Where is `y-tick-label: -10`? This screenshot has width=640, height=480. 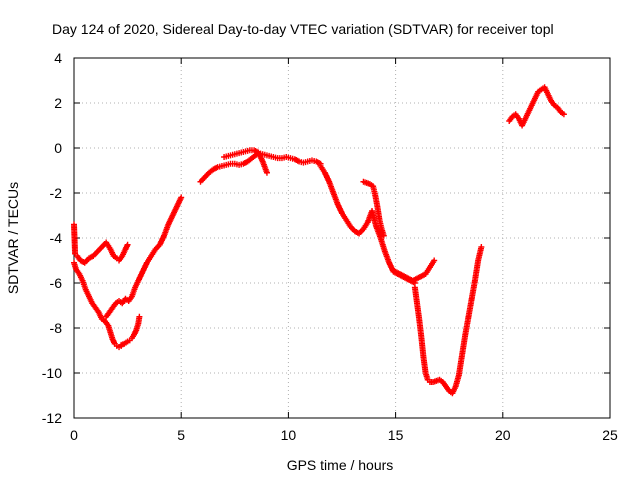 y-tick-label: -10 is located at coordinates (52, 373).